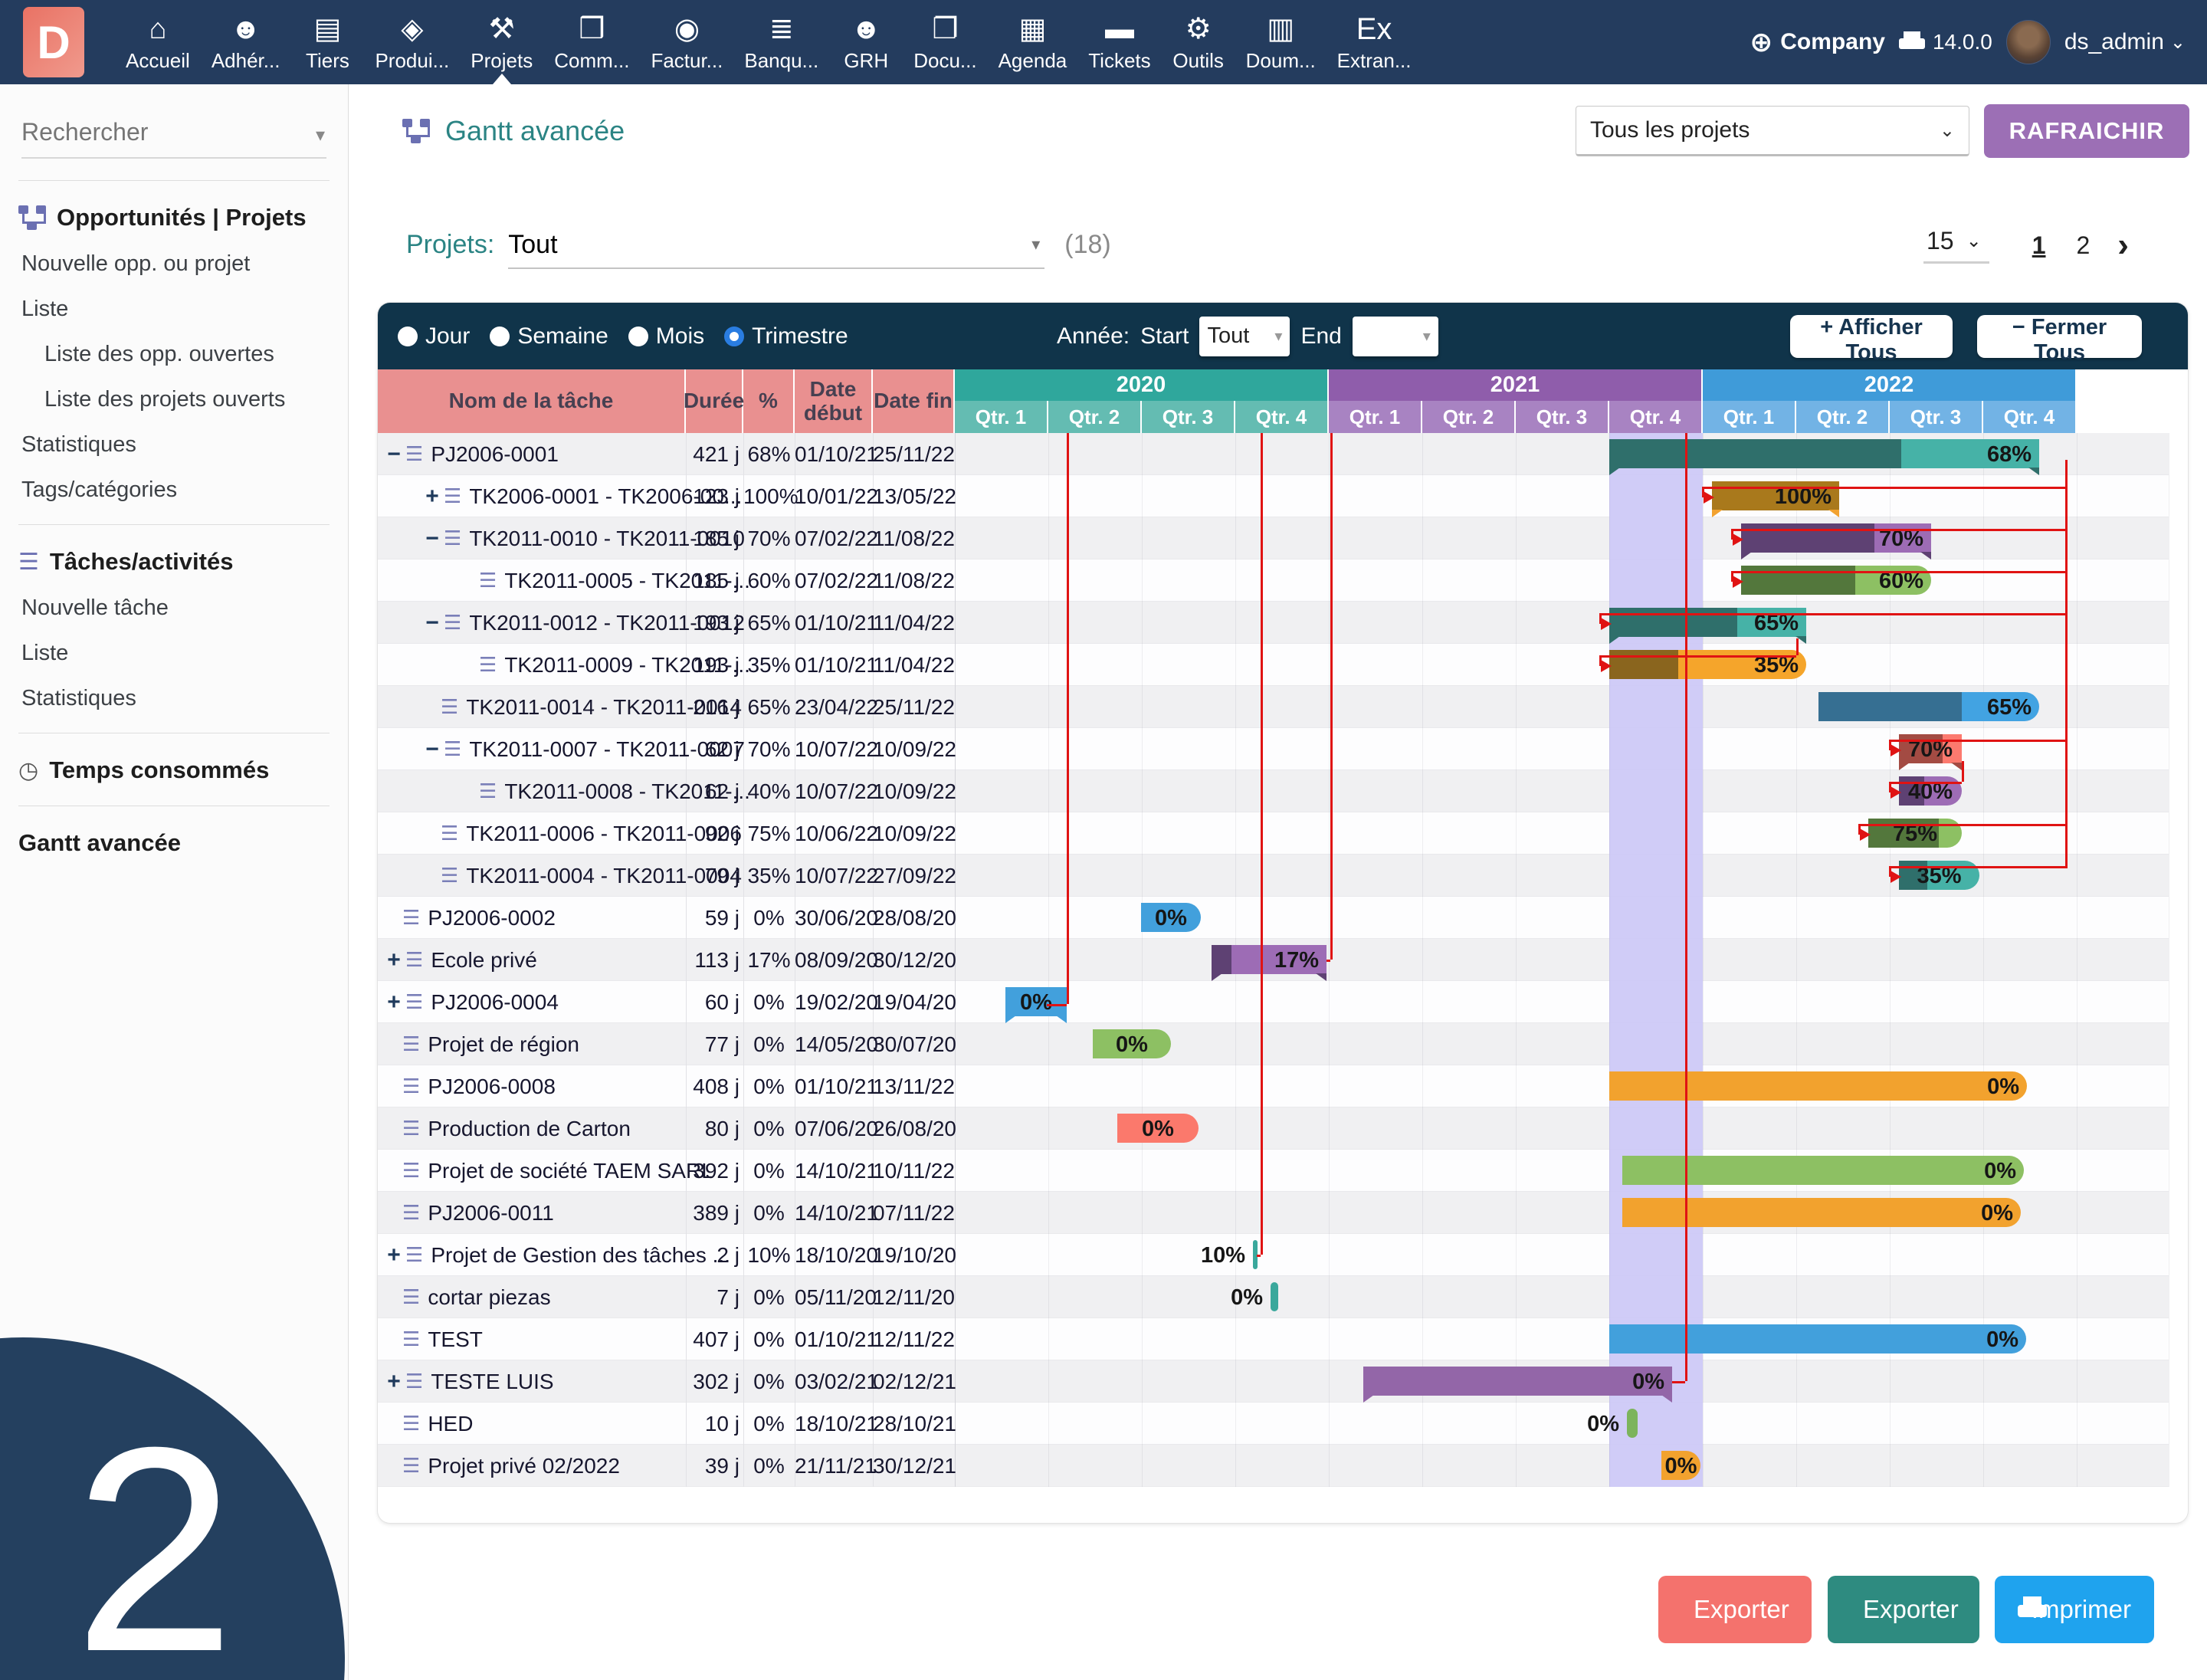 The height and width of the screenshot is (1680, 2207). What do you see at coordinates (607, 622) in the screenshot?
I see `task-name: TK2011-0012 - TK2011-0012` at bounding box center [607, 622].